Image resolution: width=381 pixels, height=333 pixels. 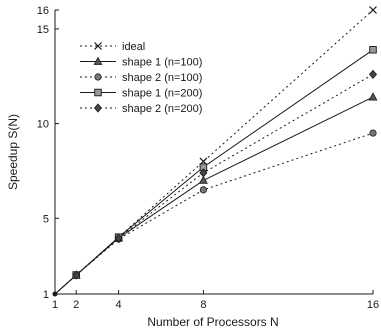 I want to click on legend-label: shape 2 (n=200), so click(x=162, y=109).